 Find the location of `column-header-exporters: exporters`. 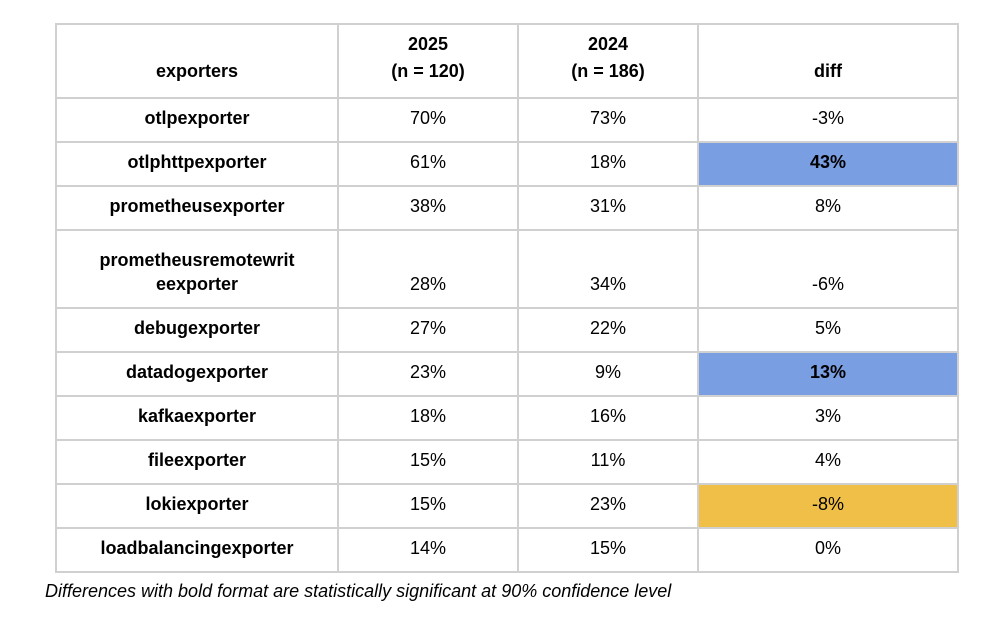

column-header-exporters: exporters is located at coordinates (197, 61).